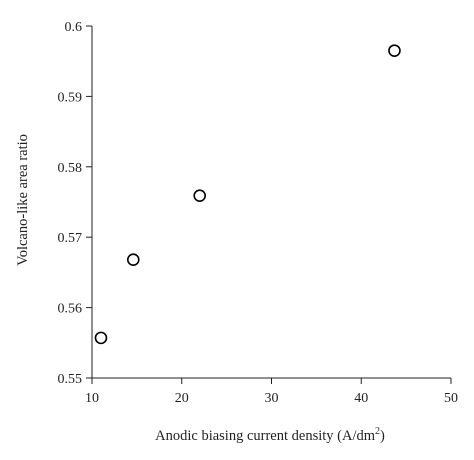  What do you see at coordinates (23, 200) in the screenshot?
I see `y-axis-title: Volcano-like area ratio` at bounding box center [23, 200].